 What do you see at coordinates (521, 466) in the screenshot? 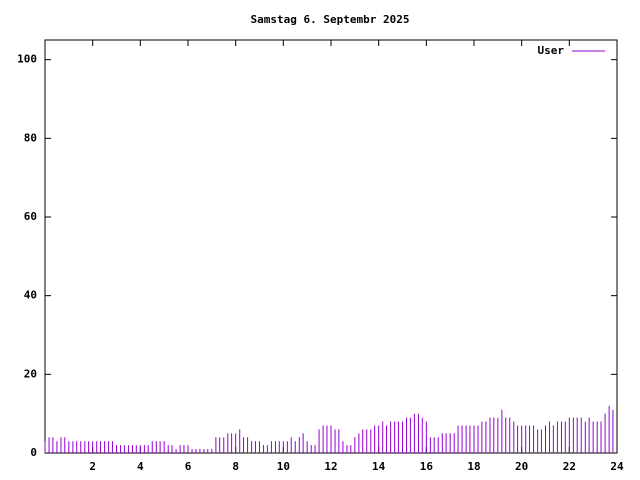
I see `x-tick-label: 20` at bounding box center [521, 466].